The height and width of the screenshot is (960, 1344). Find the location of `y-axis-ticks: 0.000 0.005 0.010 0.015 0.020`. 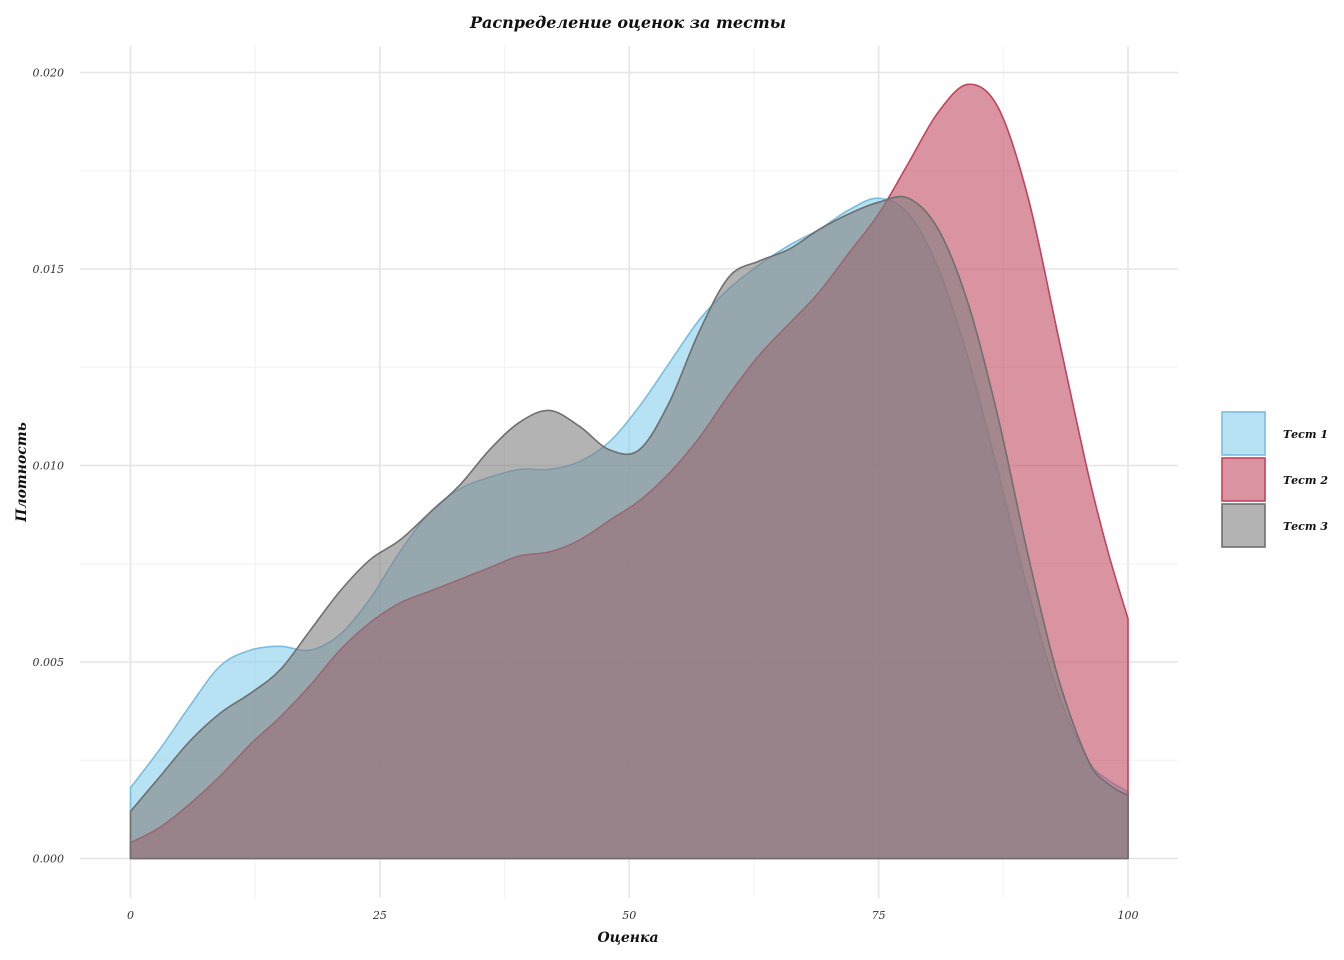

y-axis-ticks: 0.000 0.005 0.010 0.015 0.020 is located at coordinates (49, 466).